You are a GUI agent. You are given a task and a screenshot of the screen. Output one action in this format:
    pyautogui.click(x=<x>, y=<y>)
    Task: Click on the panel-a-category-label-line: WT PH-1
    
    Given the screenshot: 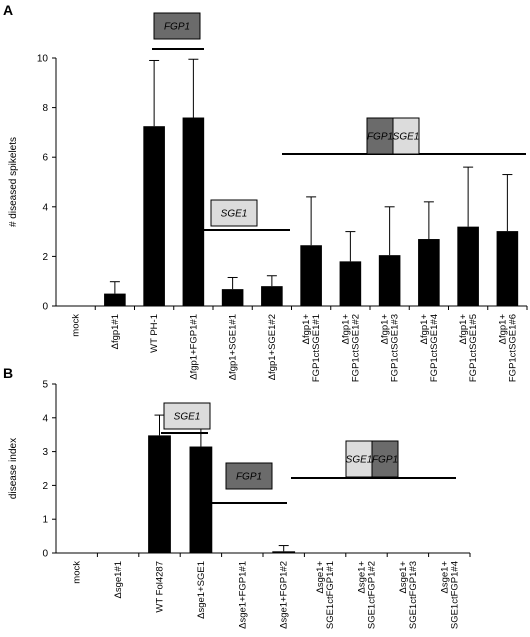 What is the action you would take?
    pyautogui.click(x=154, y=333)
    